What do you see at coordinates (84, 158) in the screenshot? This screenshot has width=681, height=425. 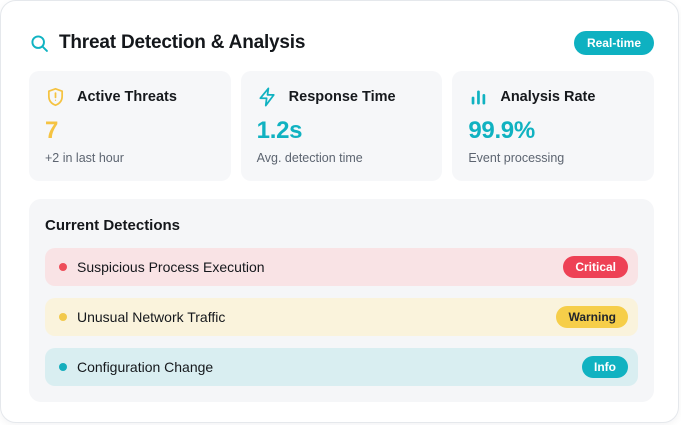 I see `stat-subtitle: +2 in last hour` at bounding box center [84, 158].